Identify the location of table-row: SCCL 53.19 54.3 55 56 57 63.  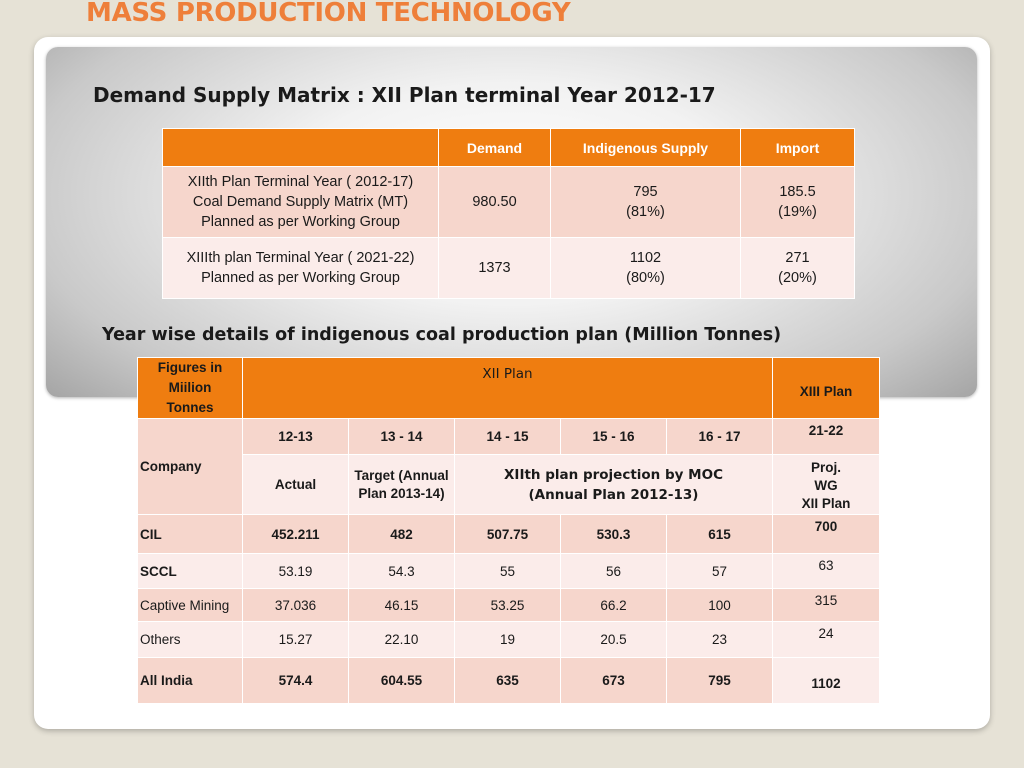
(509, 571).